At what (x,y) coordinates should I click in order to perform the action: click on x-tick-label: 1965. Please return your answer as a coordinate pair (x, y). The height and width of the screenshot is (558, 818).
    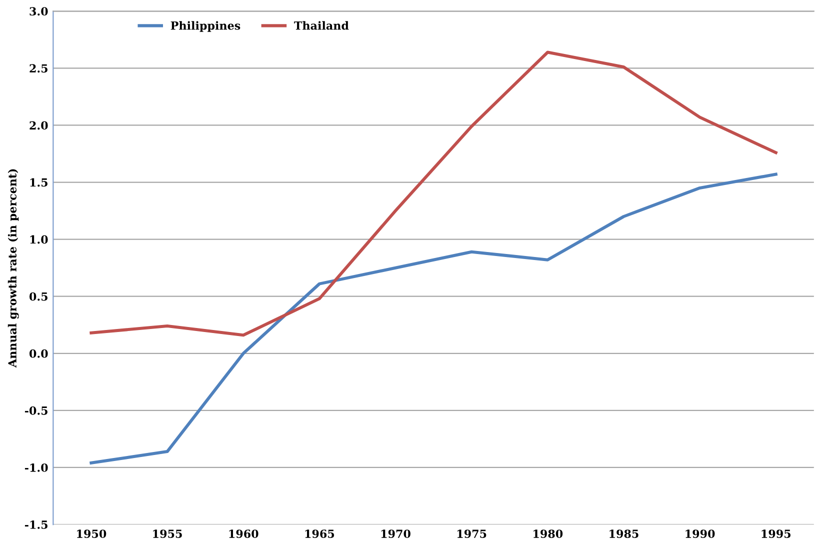
    Looking at the image, I should click on (319, 534).